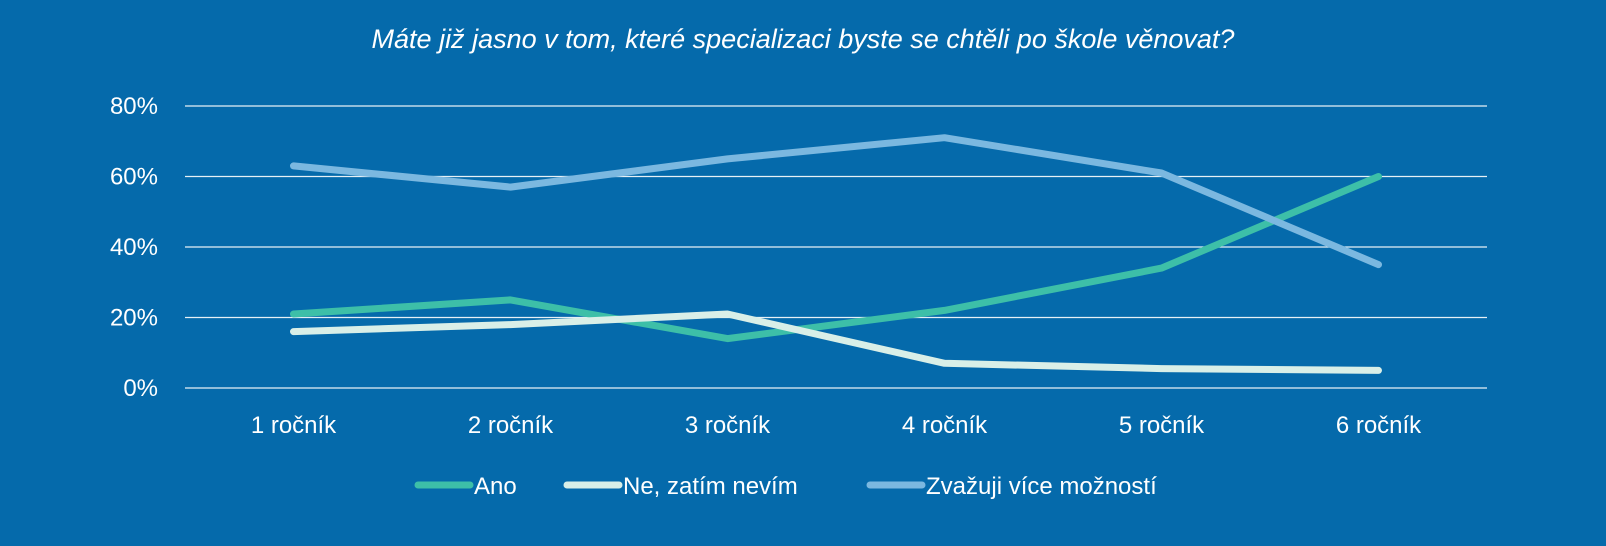 The image size is (1606, 546). Describe the element at coordinates (1041, 486) in the screenshot. I see `legend-label: Zvažuji více možností` at that location.